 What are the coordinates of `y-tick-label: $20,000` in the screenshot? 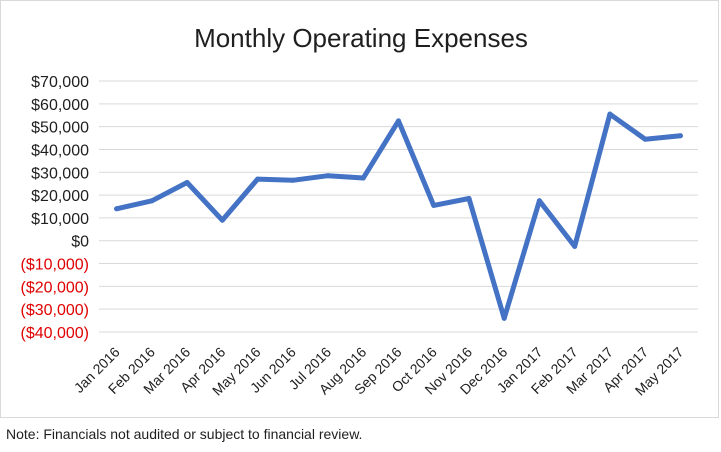 It's located at (60, 196).